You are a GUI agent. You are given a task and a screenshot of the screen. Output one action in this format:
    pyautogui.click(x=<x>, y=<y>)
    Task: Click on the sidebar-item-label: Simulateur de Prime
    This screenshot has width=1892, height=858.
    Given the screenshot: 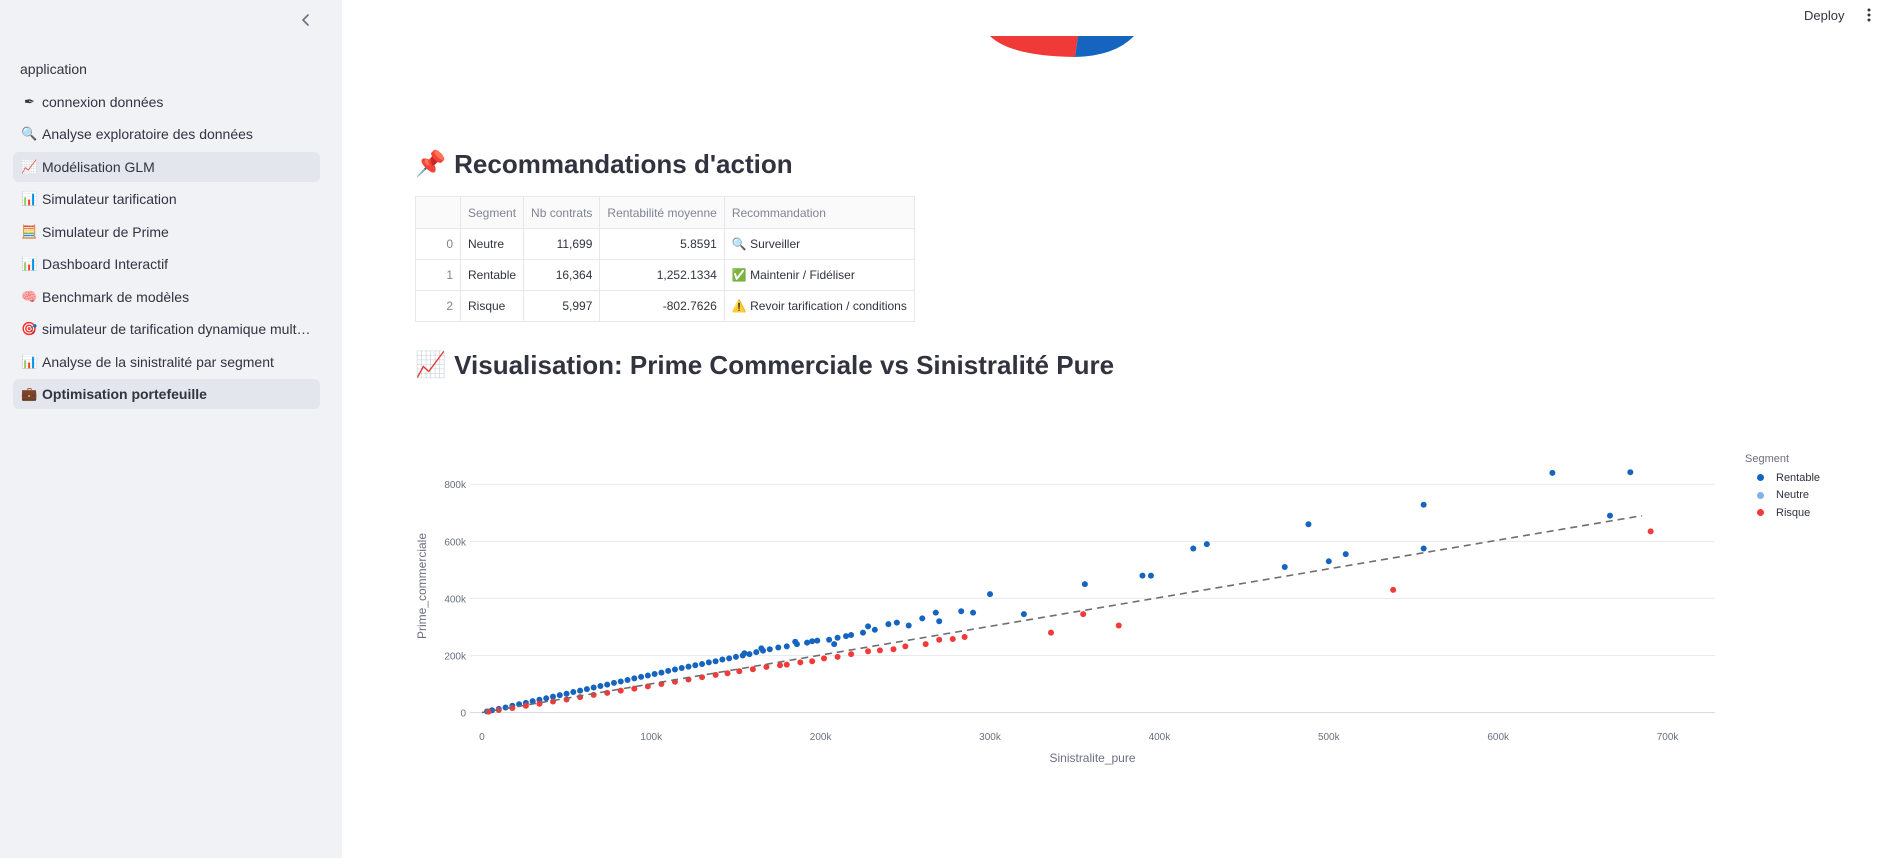 What is the action you would take?
    pyautogui.click(x=105, y=231)
    